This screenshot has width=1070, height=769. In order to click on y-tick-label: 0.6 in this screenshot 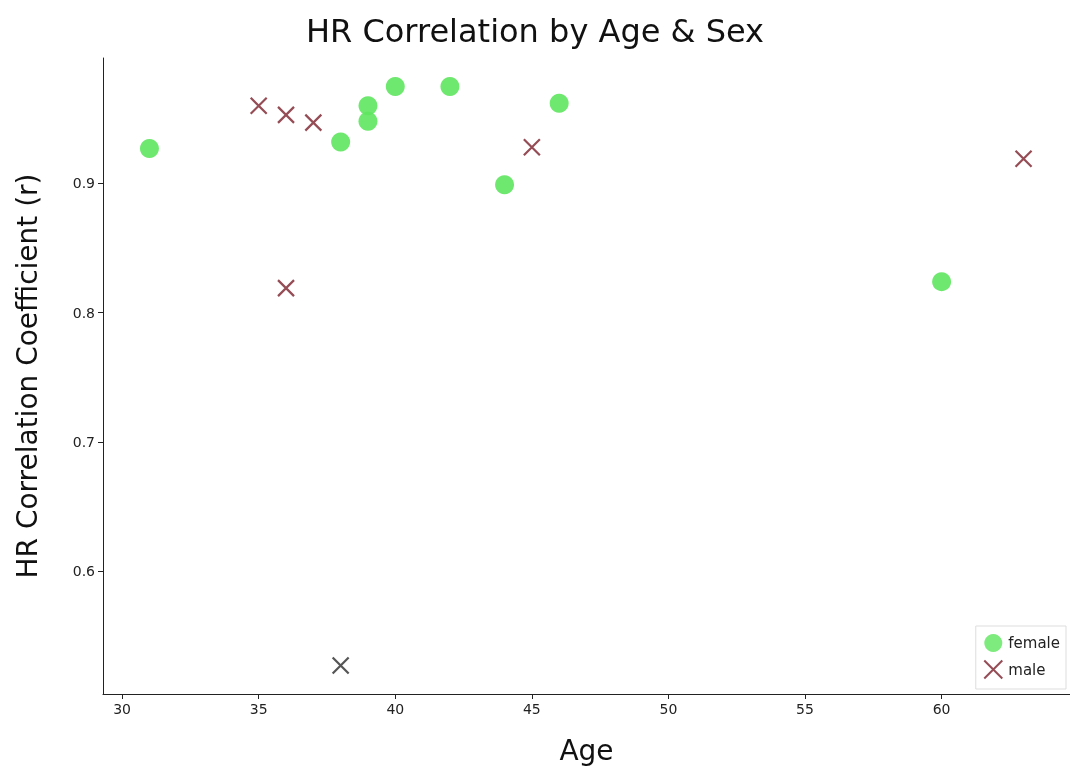, I will do `click(84, 571)`.